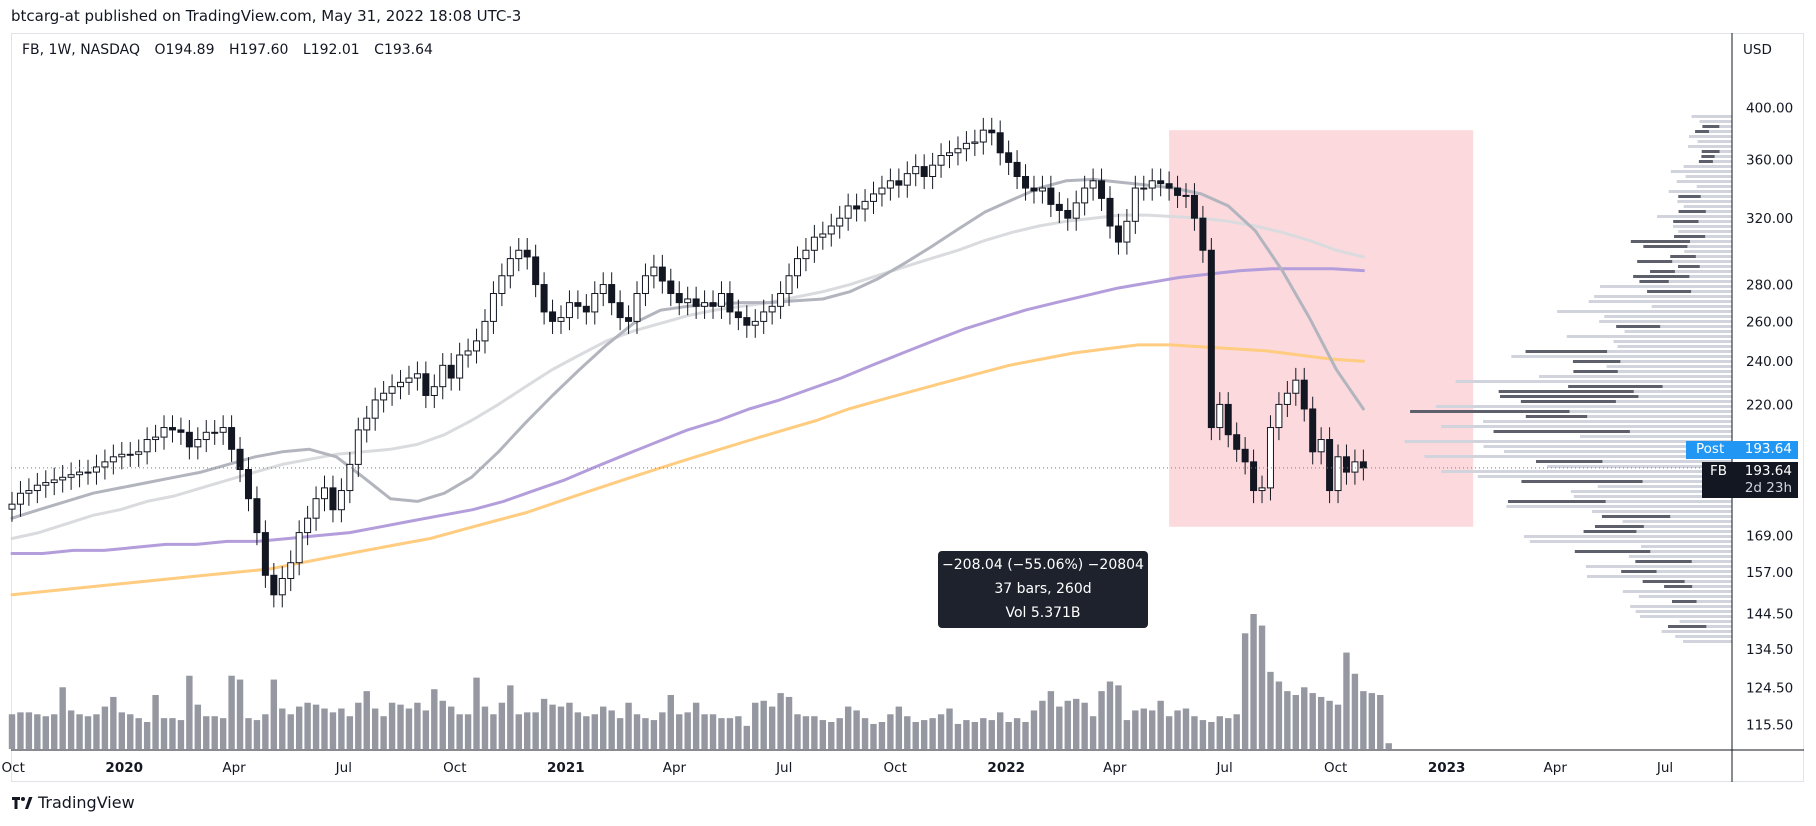 Image resolution: width=1816 pixels, height=826 pixels. What do you see at coordinates (1769, 161) in the screenshot?
I see `price-tick-label: 360.00` at bounding box center [1769, 161].